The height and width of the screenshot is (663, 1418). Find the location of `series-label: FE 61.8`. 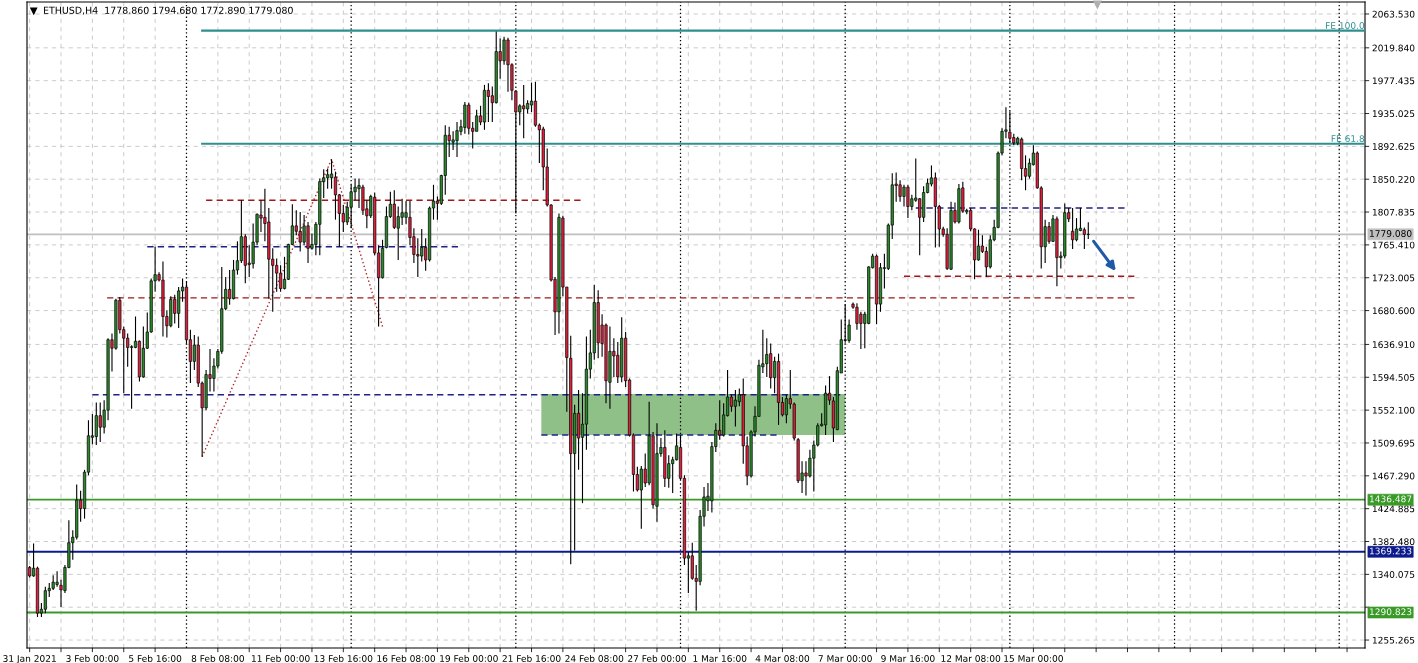

series-label: FE 61.8 is located at coordinates (1348, 138).